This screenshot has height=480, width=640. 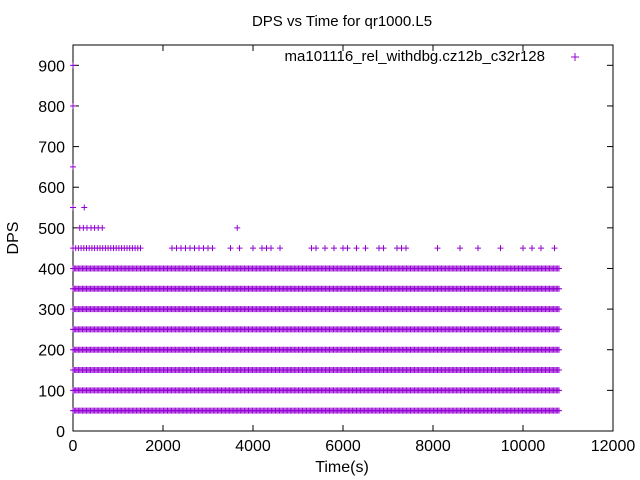 I want to click on x-tick-label: 12000, so click(x=613, y=446).